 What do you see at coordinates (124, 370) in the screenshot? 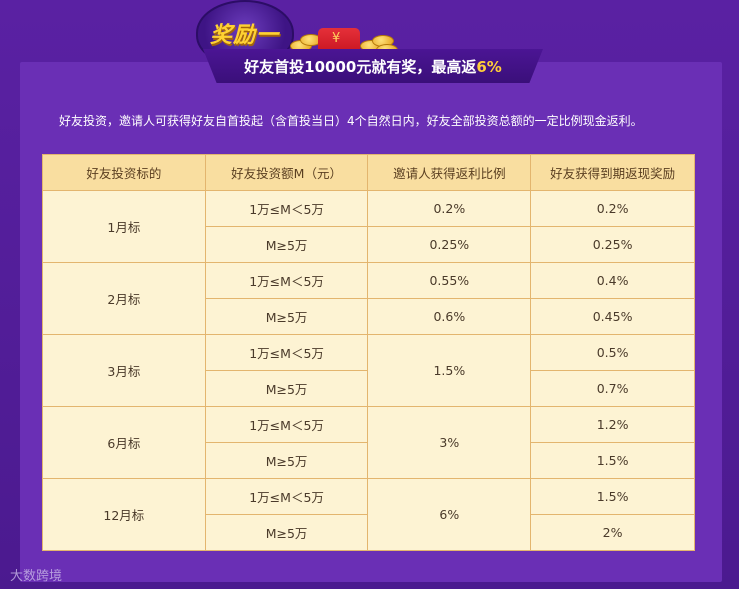
I see `term-cell: 3月标` at bounding box center [124, 370].